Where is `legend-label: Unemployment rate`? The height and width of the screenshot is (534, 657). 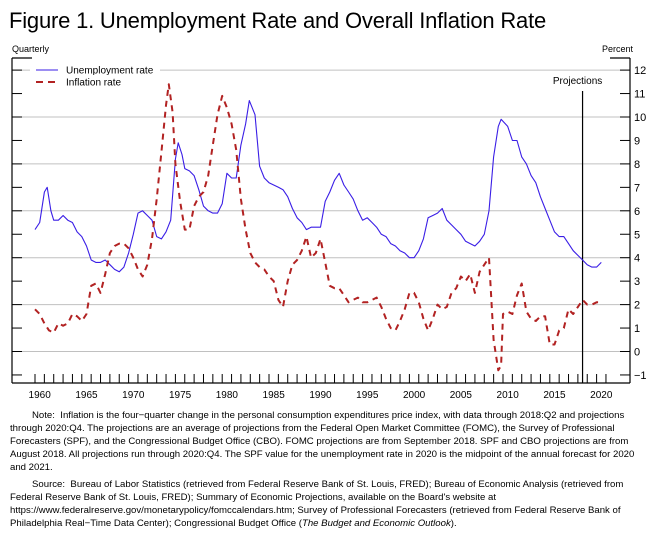
legend-label: Unemployment rate is located at coordinates (110, 71).